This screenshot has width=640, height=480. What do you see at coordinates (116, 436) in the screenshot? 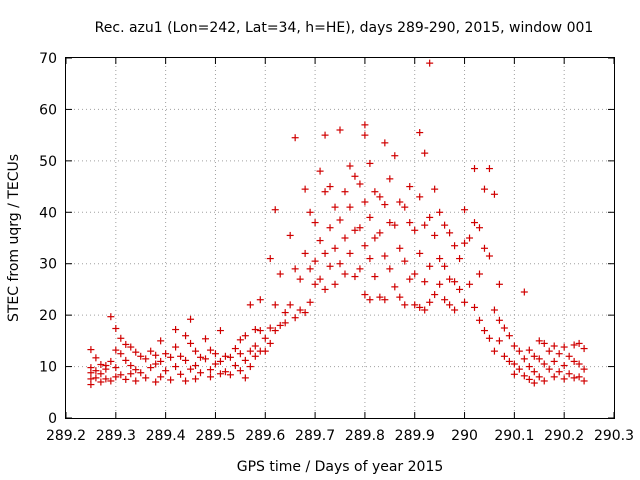
I see `x-tick-label: 289.3` at bounding box center [116, 436].